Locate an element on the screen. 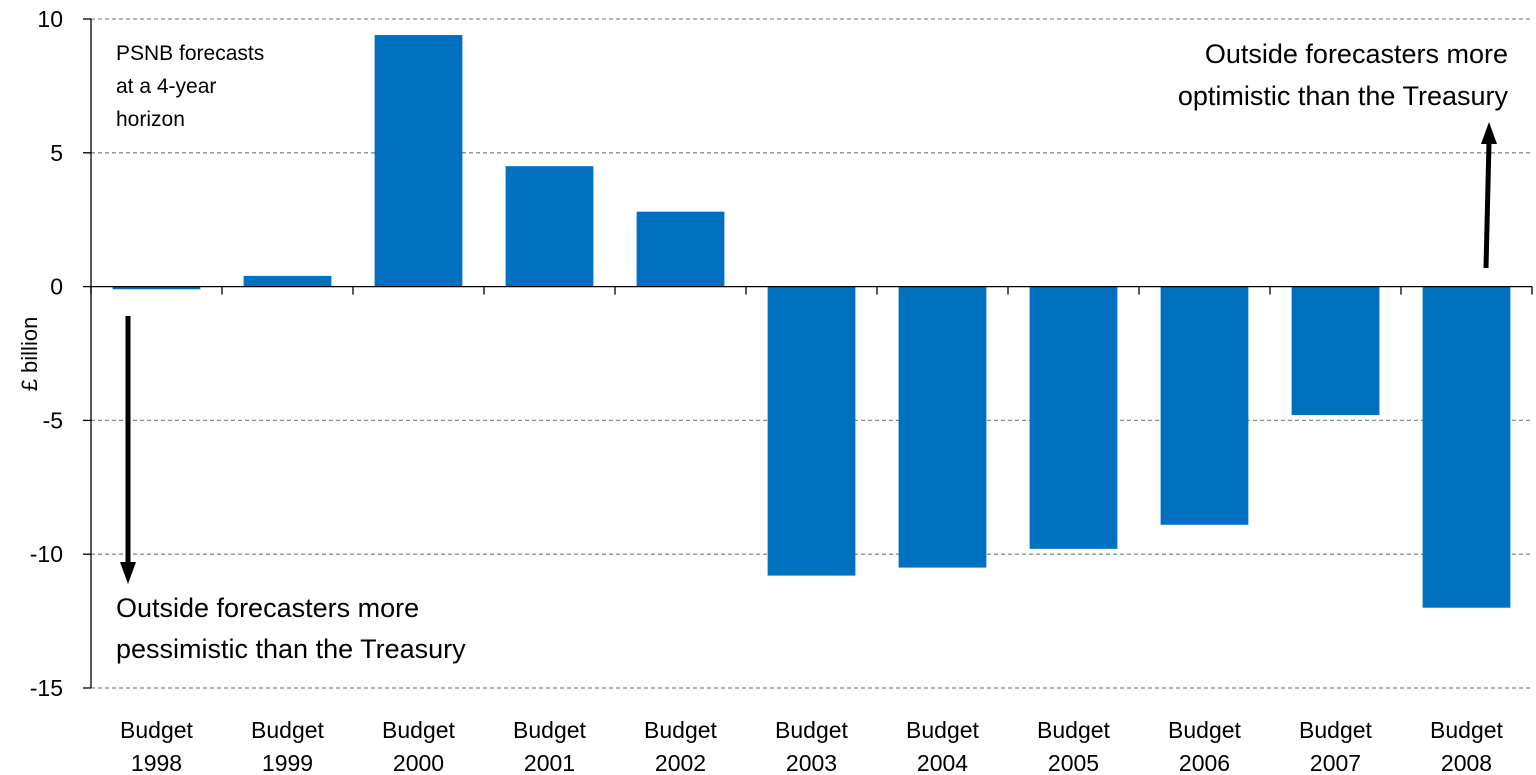 The width and height of the screenshot is (1536, 775). bar-budget-2002 is located at coordinates (680, 249).